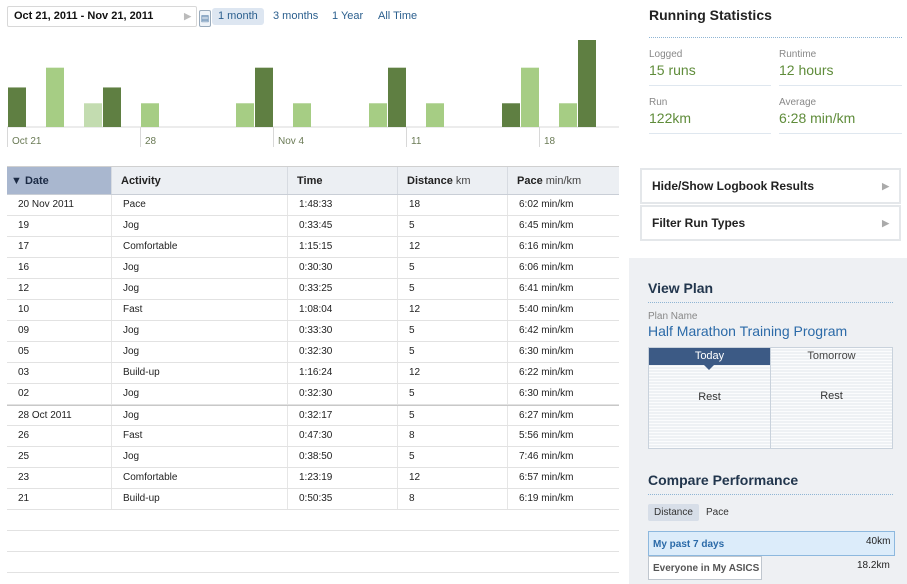  I want to click on table-row: 10 Fast 1:08:04 12 5:40 min/km, so click(313, 310).